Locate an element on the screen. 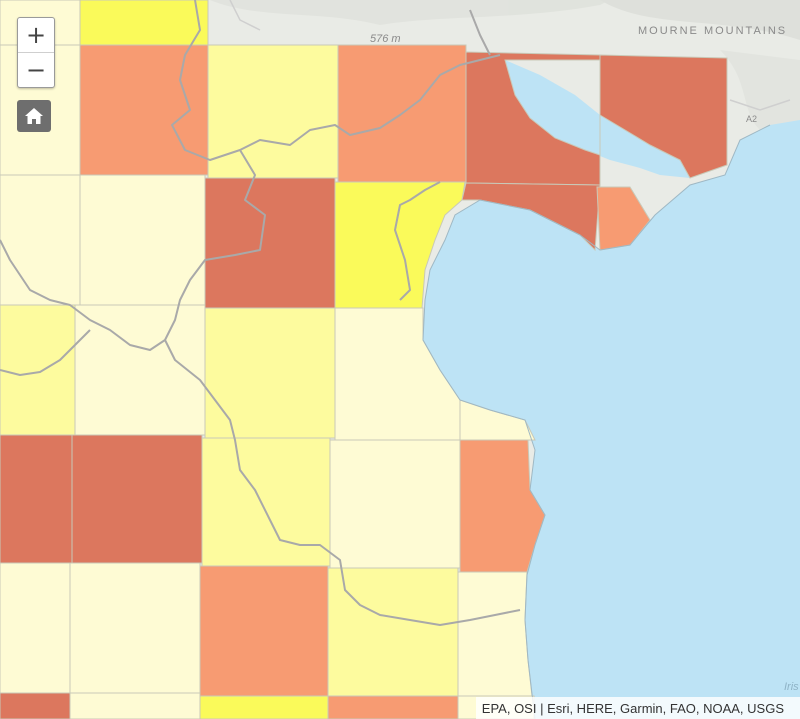  sea-label: Iris is located at coordinates (791, 687).